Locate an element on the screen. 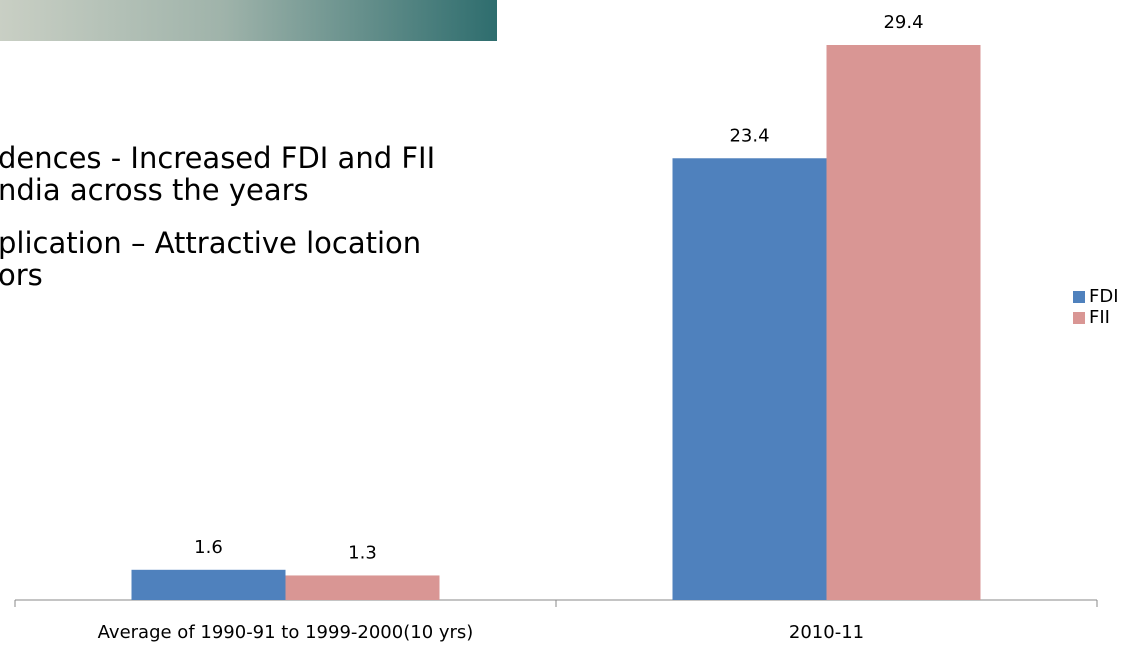 This screenshot has width=1145, height=651. x-tick-label: 2010-11 is located at coordinates (826, 632).